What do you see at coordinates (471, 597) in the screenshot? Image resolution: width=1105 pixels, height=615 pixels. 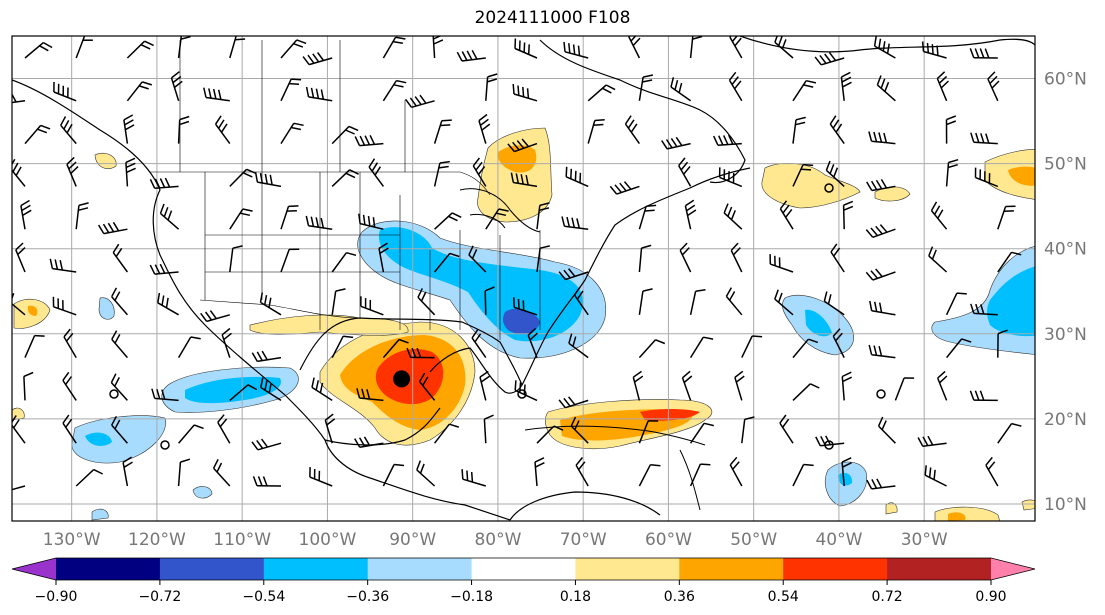 I see `colorbar-tick-label: −0.18` at bounding box center [471, 597].